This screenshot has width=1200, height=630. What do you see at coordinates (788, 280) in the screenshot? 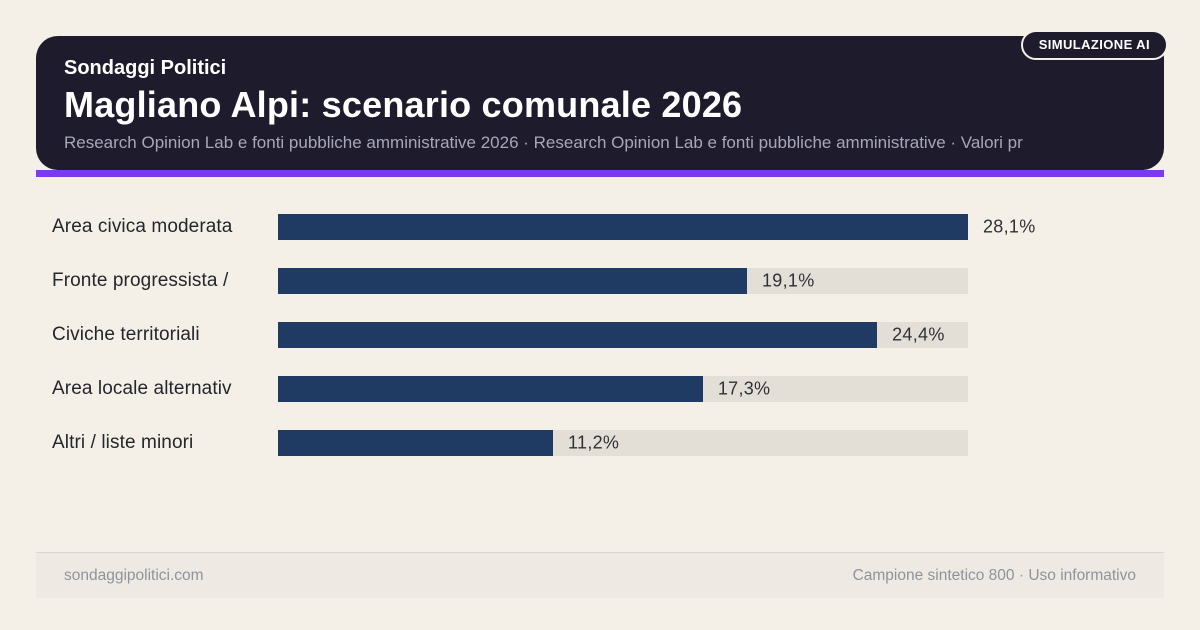
I see `bar-value: 19,1%` at bounding box center [788, 280].